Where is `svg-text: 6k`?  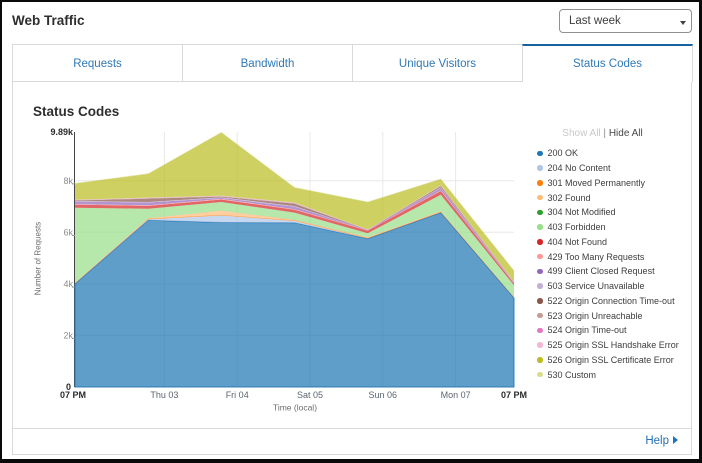 svg-text: 6k is located at coordinates (68, 233).